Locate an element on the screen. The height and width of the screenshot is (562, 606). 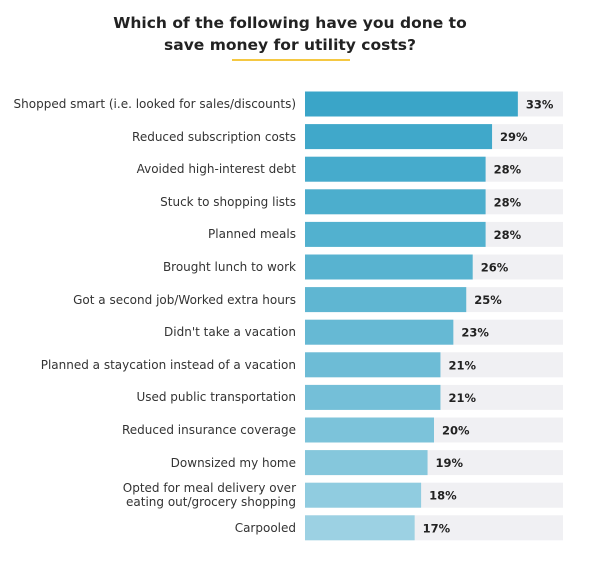
value-label: 33% is located at coordinates (540, 105).